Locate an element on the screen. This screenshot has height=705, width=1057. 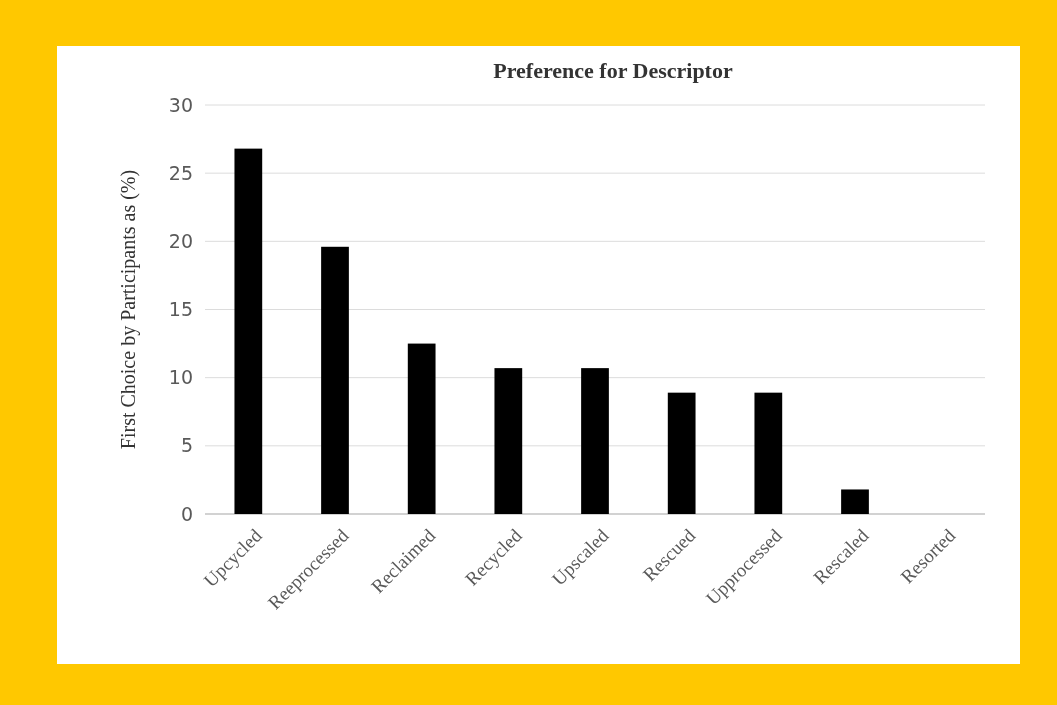
chart-title: Preference for Descriptor is located at coordinates (613, 70).